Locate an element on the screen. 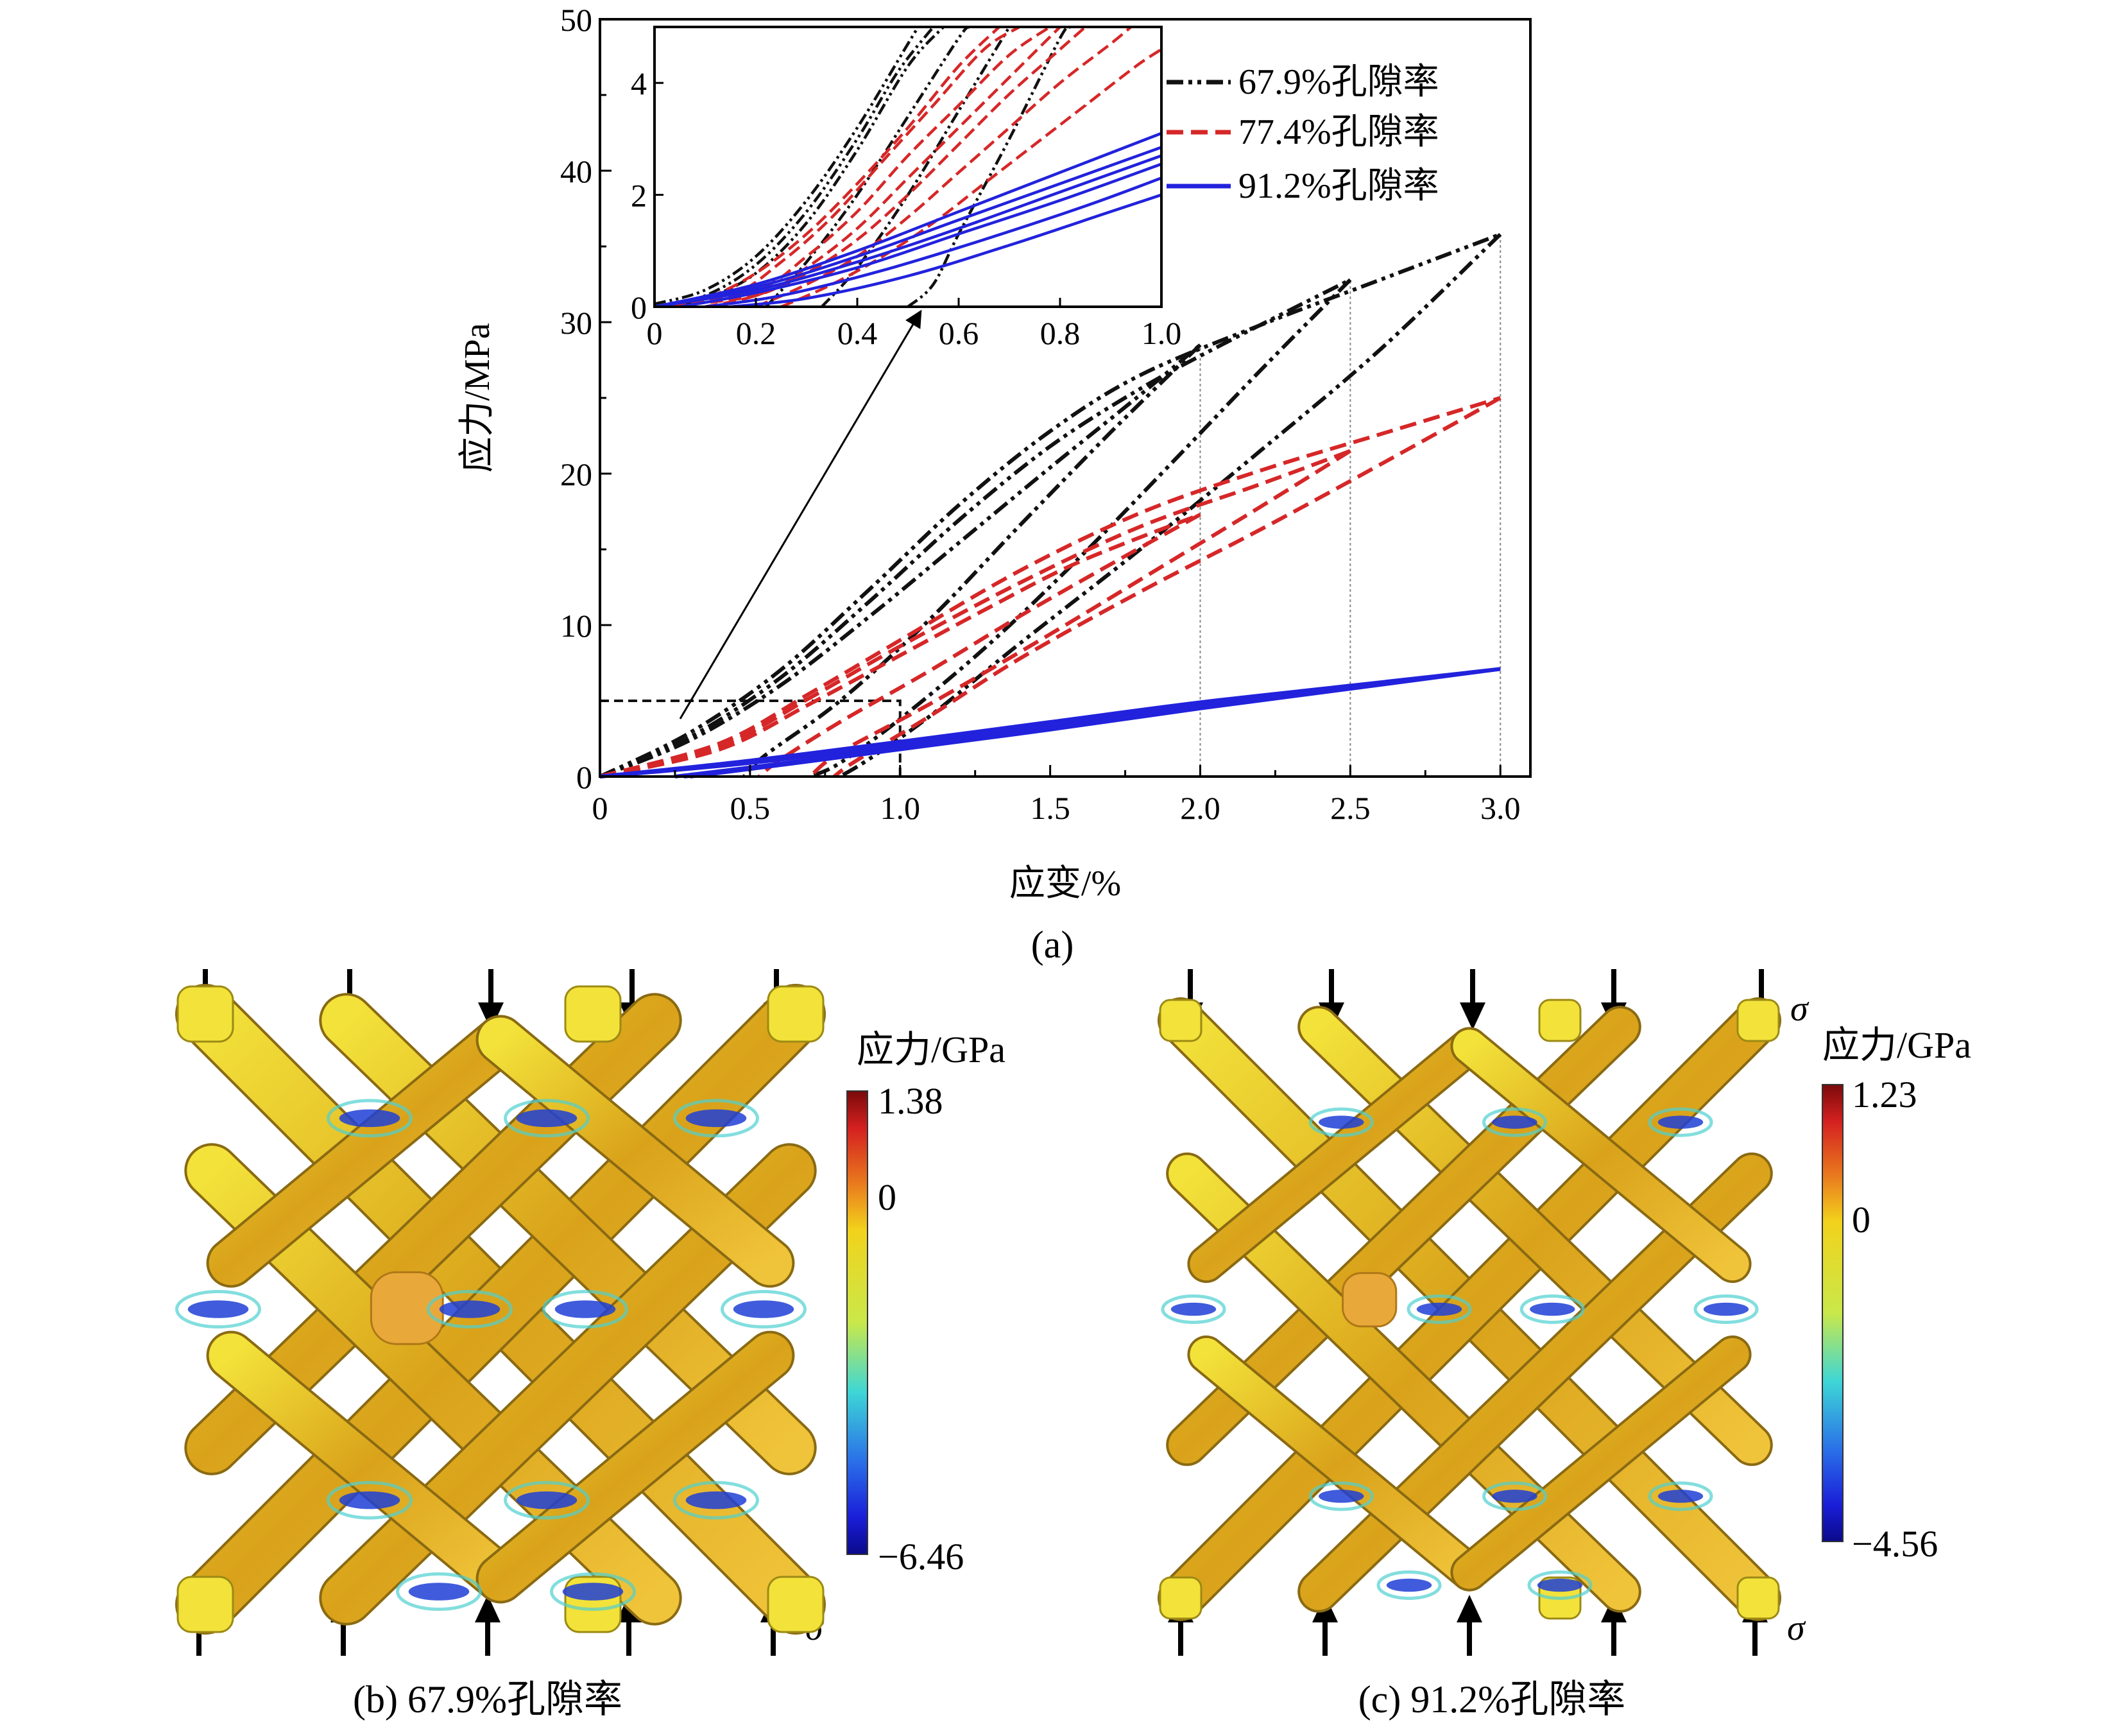 The image size is (2122, 1736). x-tick-label: 0 is located at coordinates (600, 808).